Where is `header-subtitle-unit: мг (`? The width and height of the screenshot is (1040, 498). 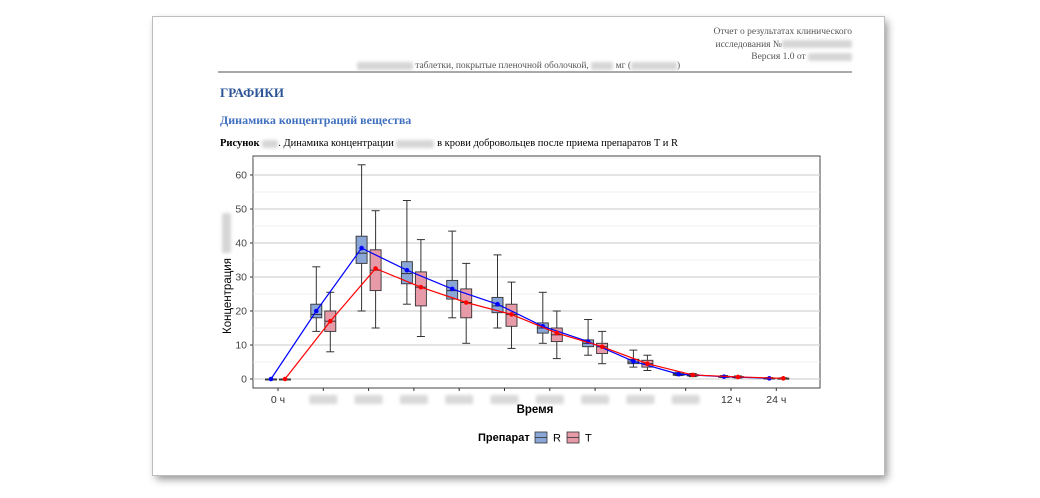 header-subtitle-unit: мг ( is located at coordinates (623, 66).